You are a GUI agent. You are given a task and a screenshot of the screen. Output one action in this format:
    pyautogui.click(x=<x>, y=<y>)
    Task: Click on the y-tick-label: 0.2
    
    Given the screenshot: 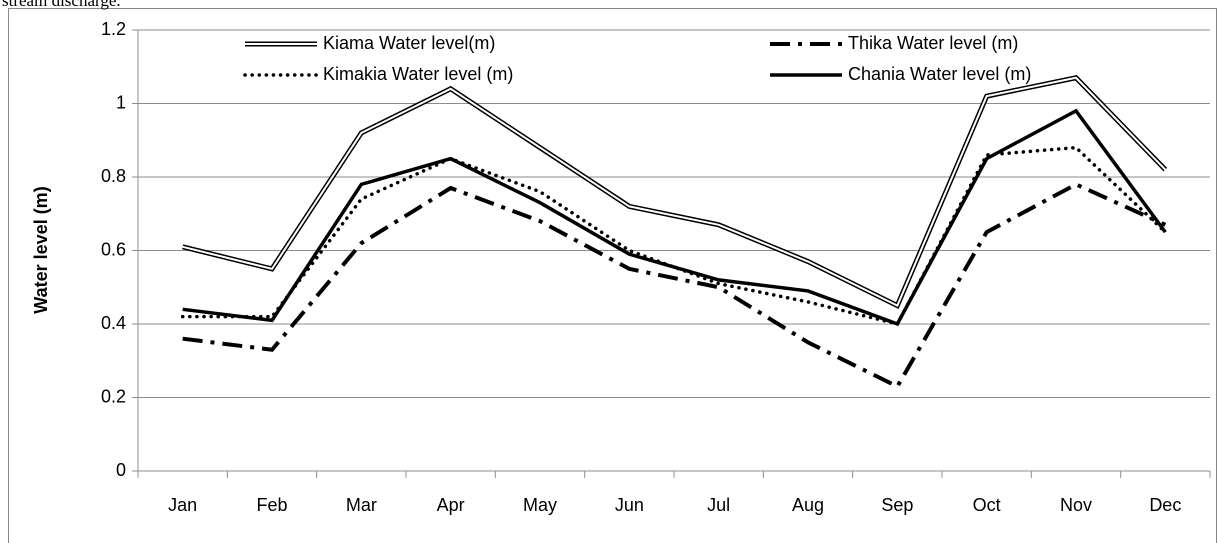 What is the action you would take?
    pyautogui.click(x=113, y=396)
    